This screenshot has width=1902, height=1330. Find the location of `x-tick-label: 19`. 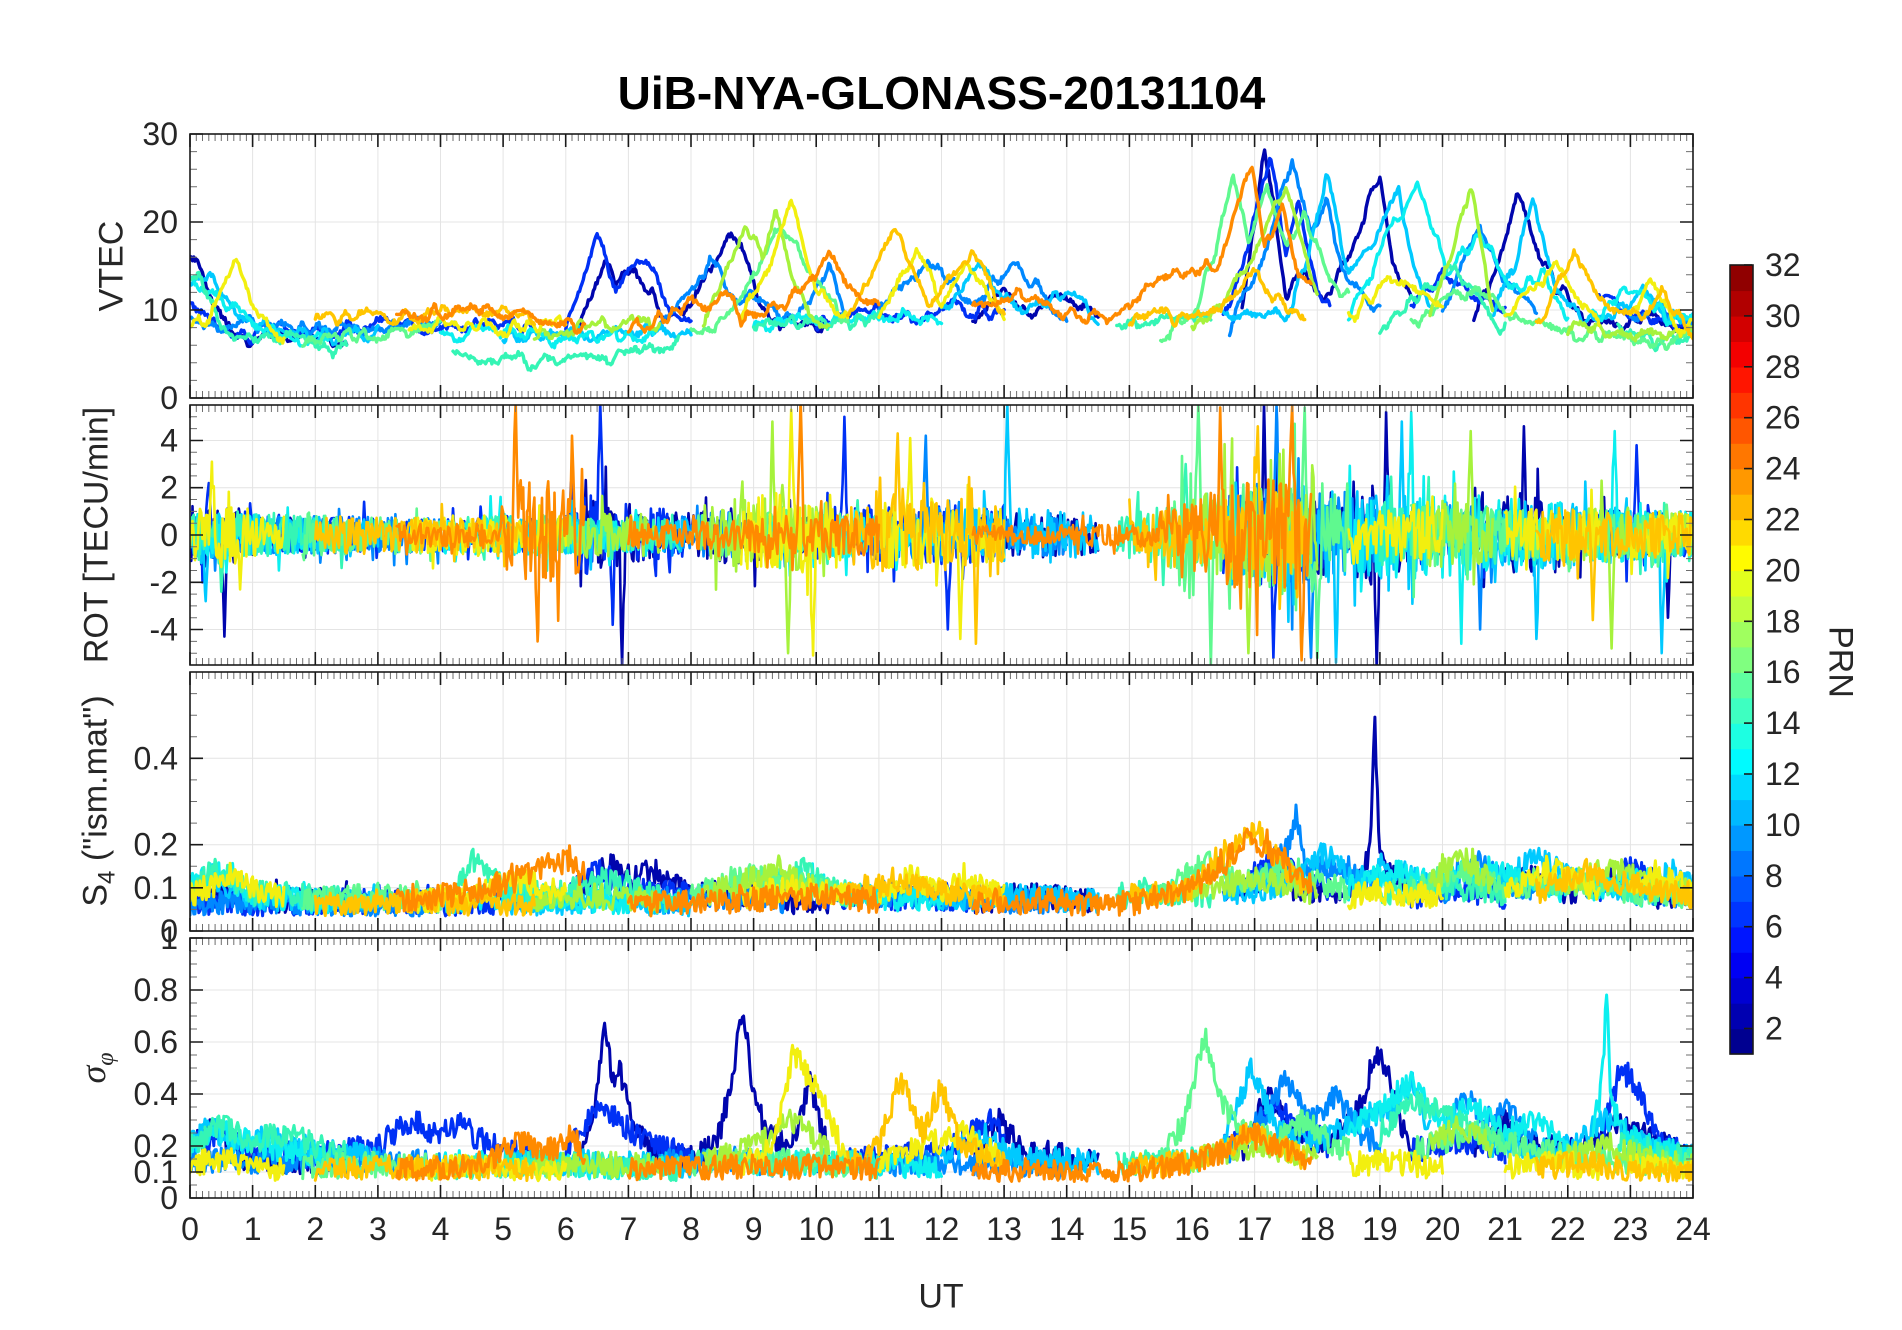

x-tick-label: 19 is located at coordinates (1380, 1229).